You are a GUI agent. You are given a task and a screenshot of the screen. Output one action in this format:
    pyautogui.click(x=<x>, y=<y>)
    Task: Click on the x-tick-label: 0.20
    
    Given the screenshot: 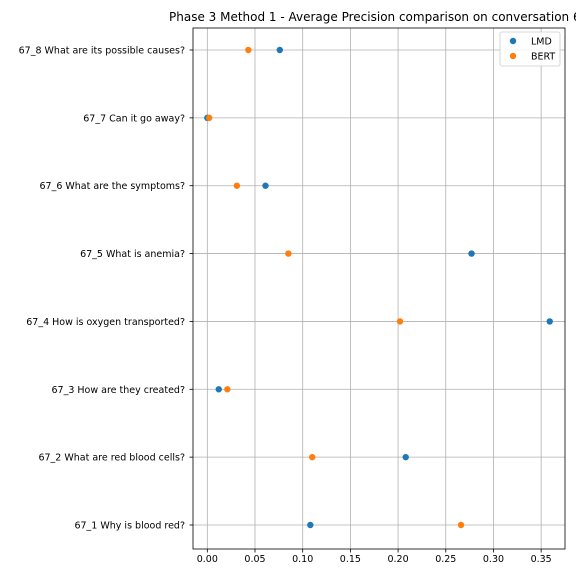 What is the action you would take?
    pyautogui.click(x=397, y=559)
    